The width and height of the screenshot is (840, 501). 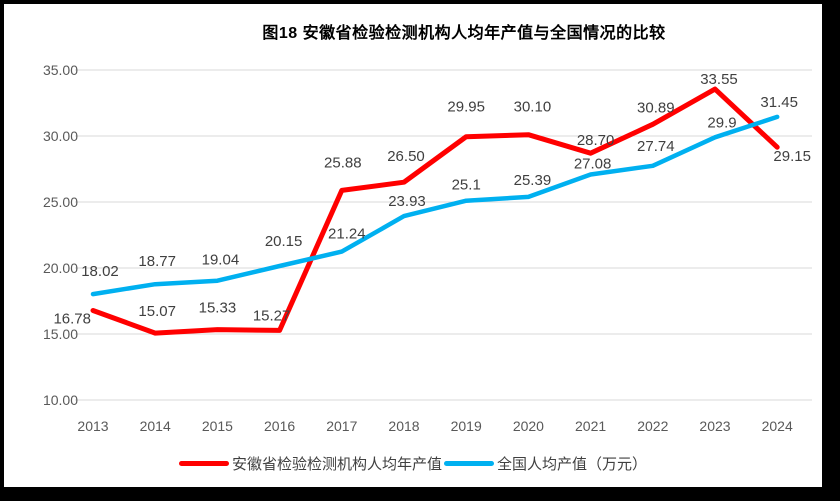 What do you see at coordinates (60, 268) in the screenshot?
I see `y-axis-tick-label: 20.00` at bounding box center [60, 268].